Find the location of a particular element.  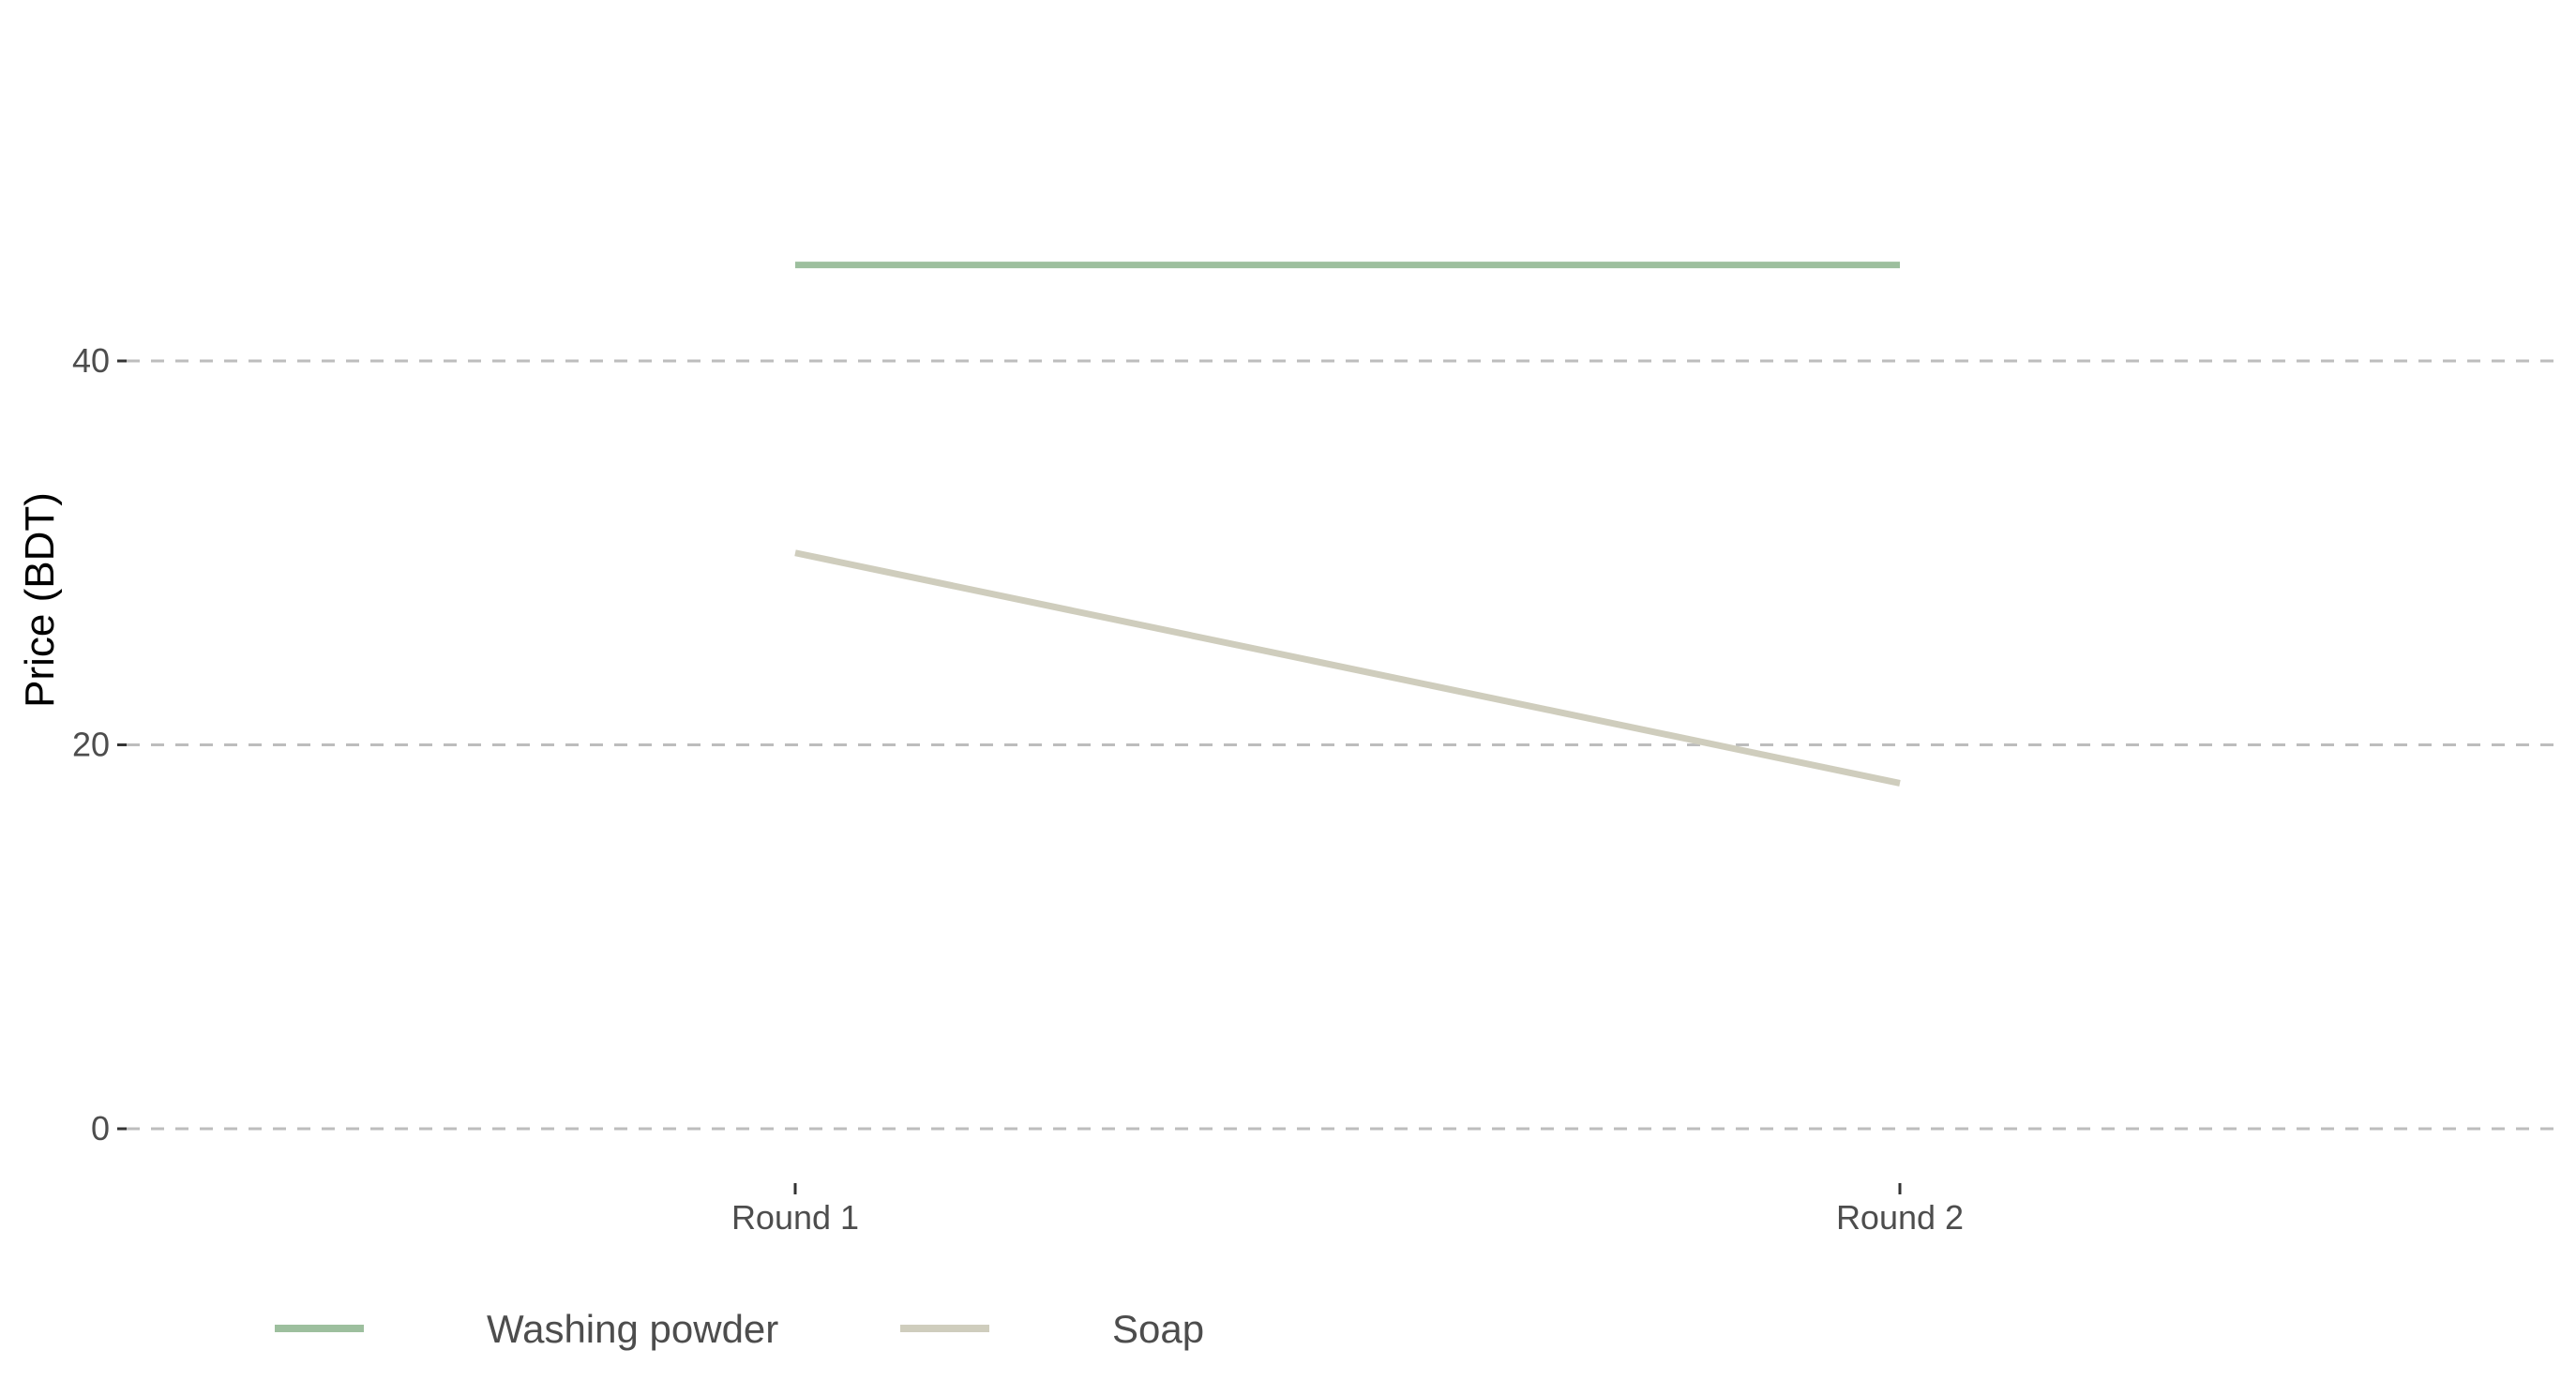

y-tick-label: 0 is located at coordinates (100, 1128).